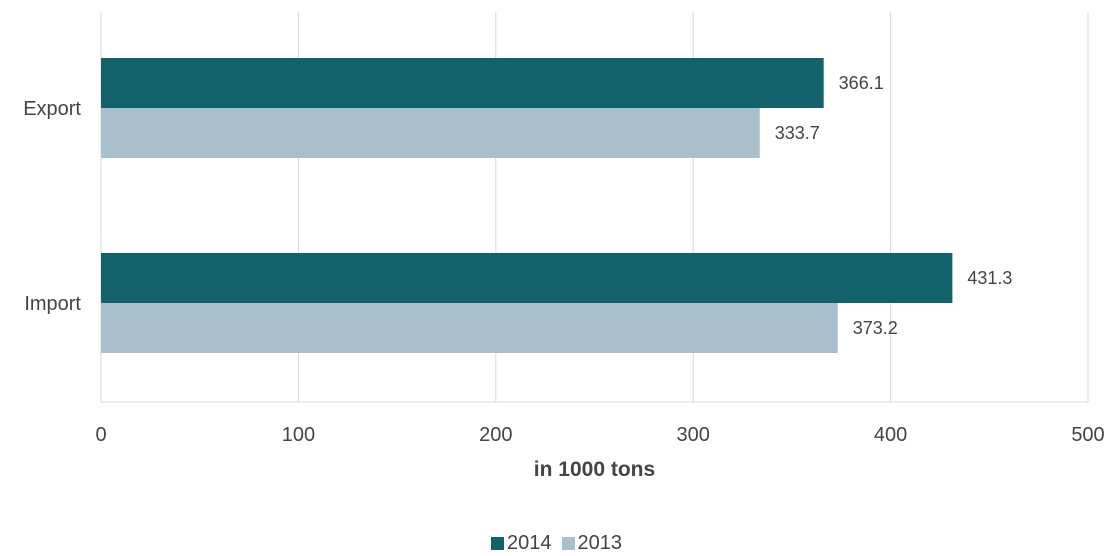  Describe the element at coordinates (594, 469) in the screenshot. I see `x-axis-title: in 1000 tons` at that location.